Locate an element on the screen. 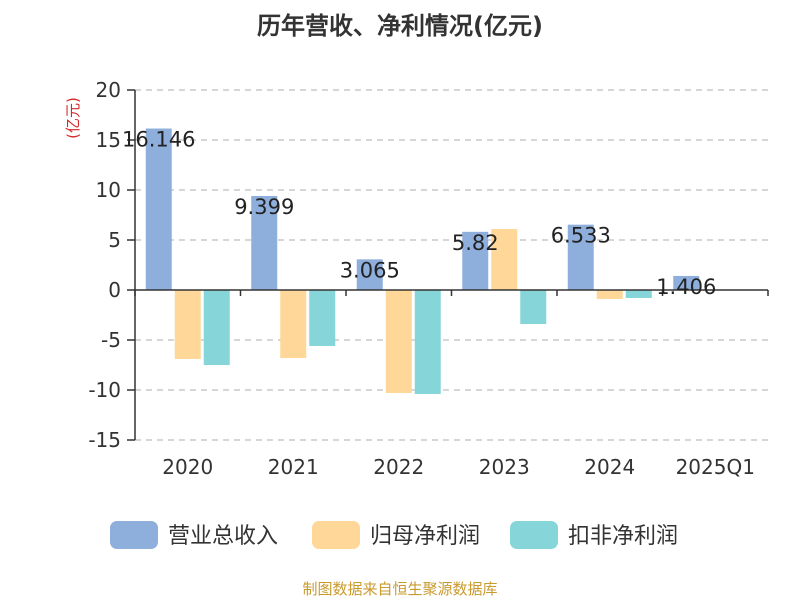  chart-title: 历年营收、净利情况(亿元) is located at coordinates (400, 26).